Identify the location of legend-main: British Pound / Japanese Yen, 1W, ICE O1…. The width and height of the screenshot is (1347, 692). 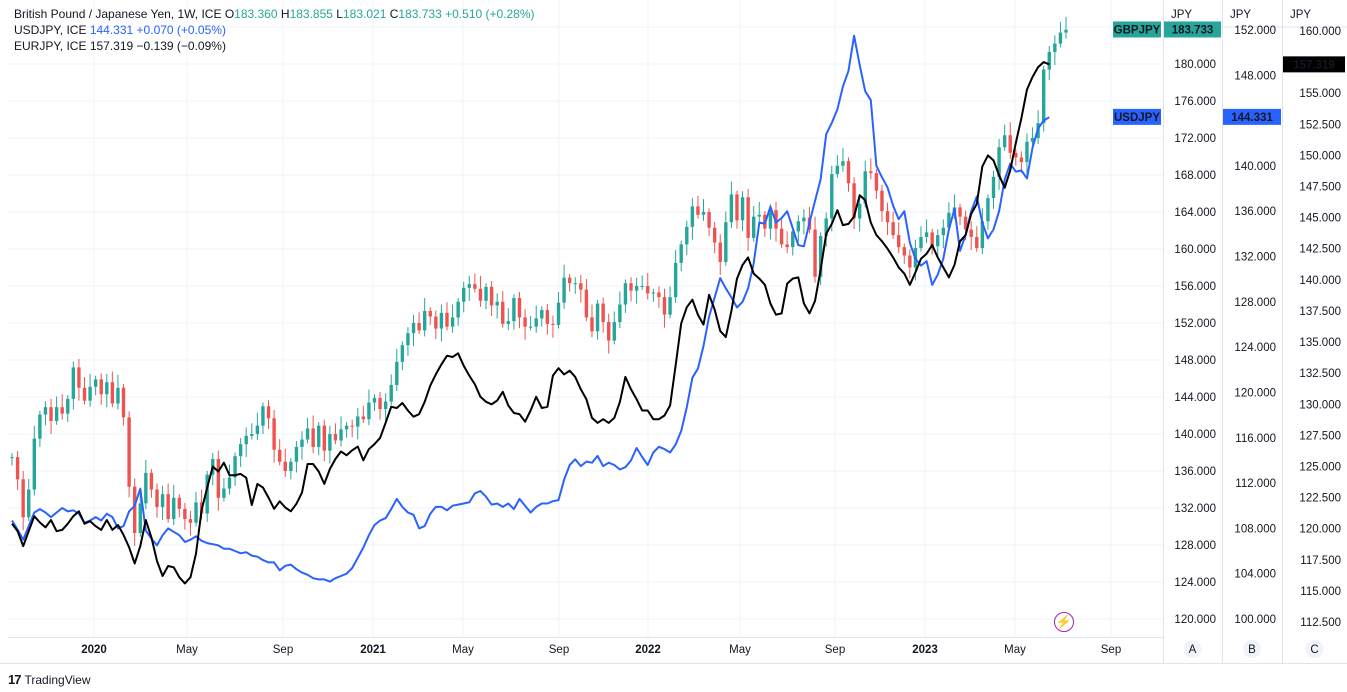
(274, 14).